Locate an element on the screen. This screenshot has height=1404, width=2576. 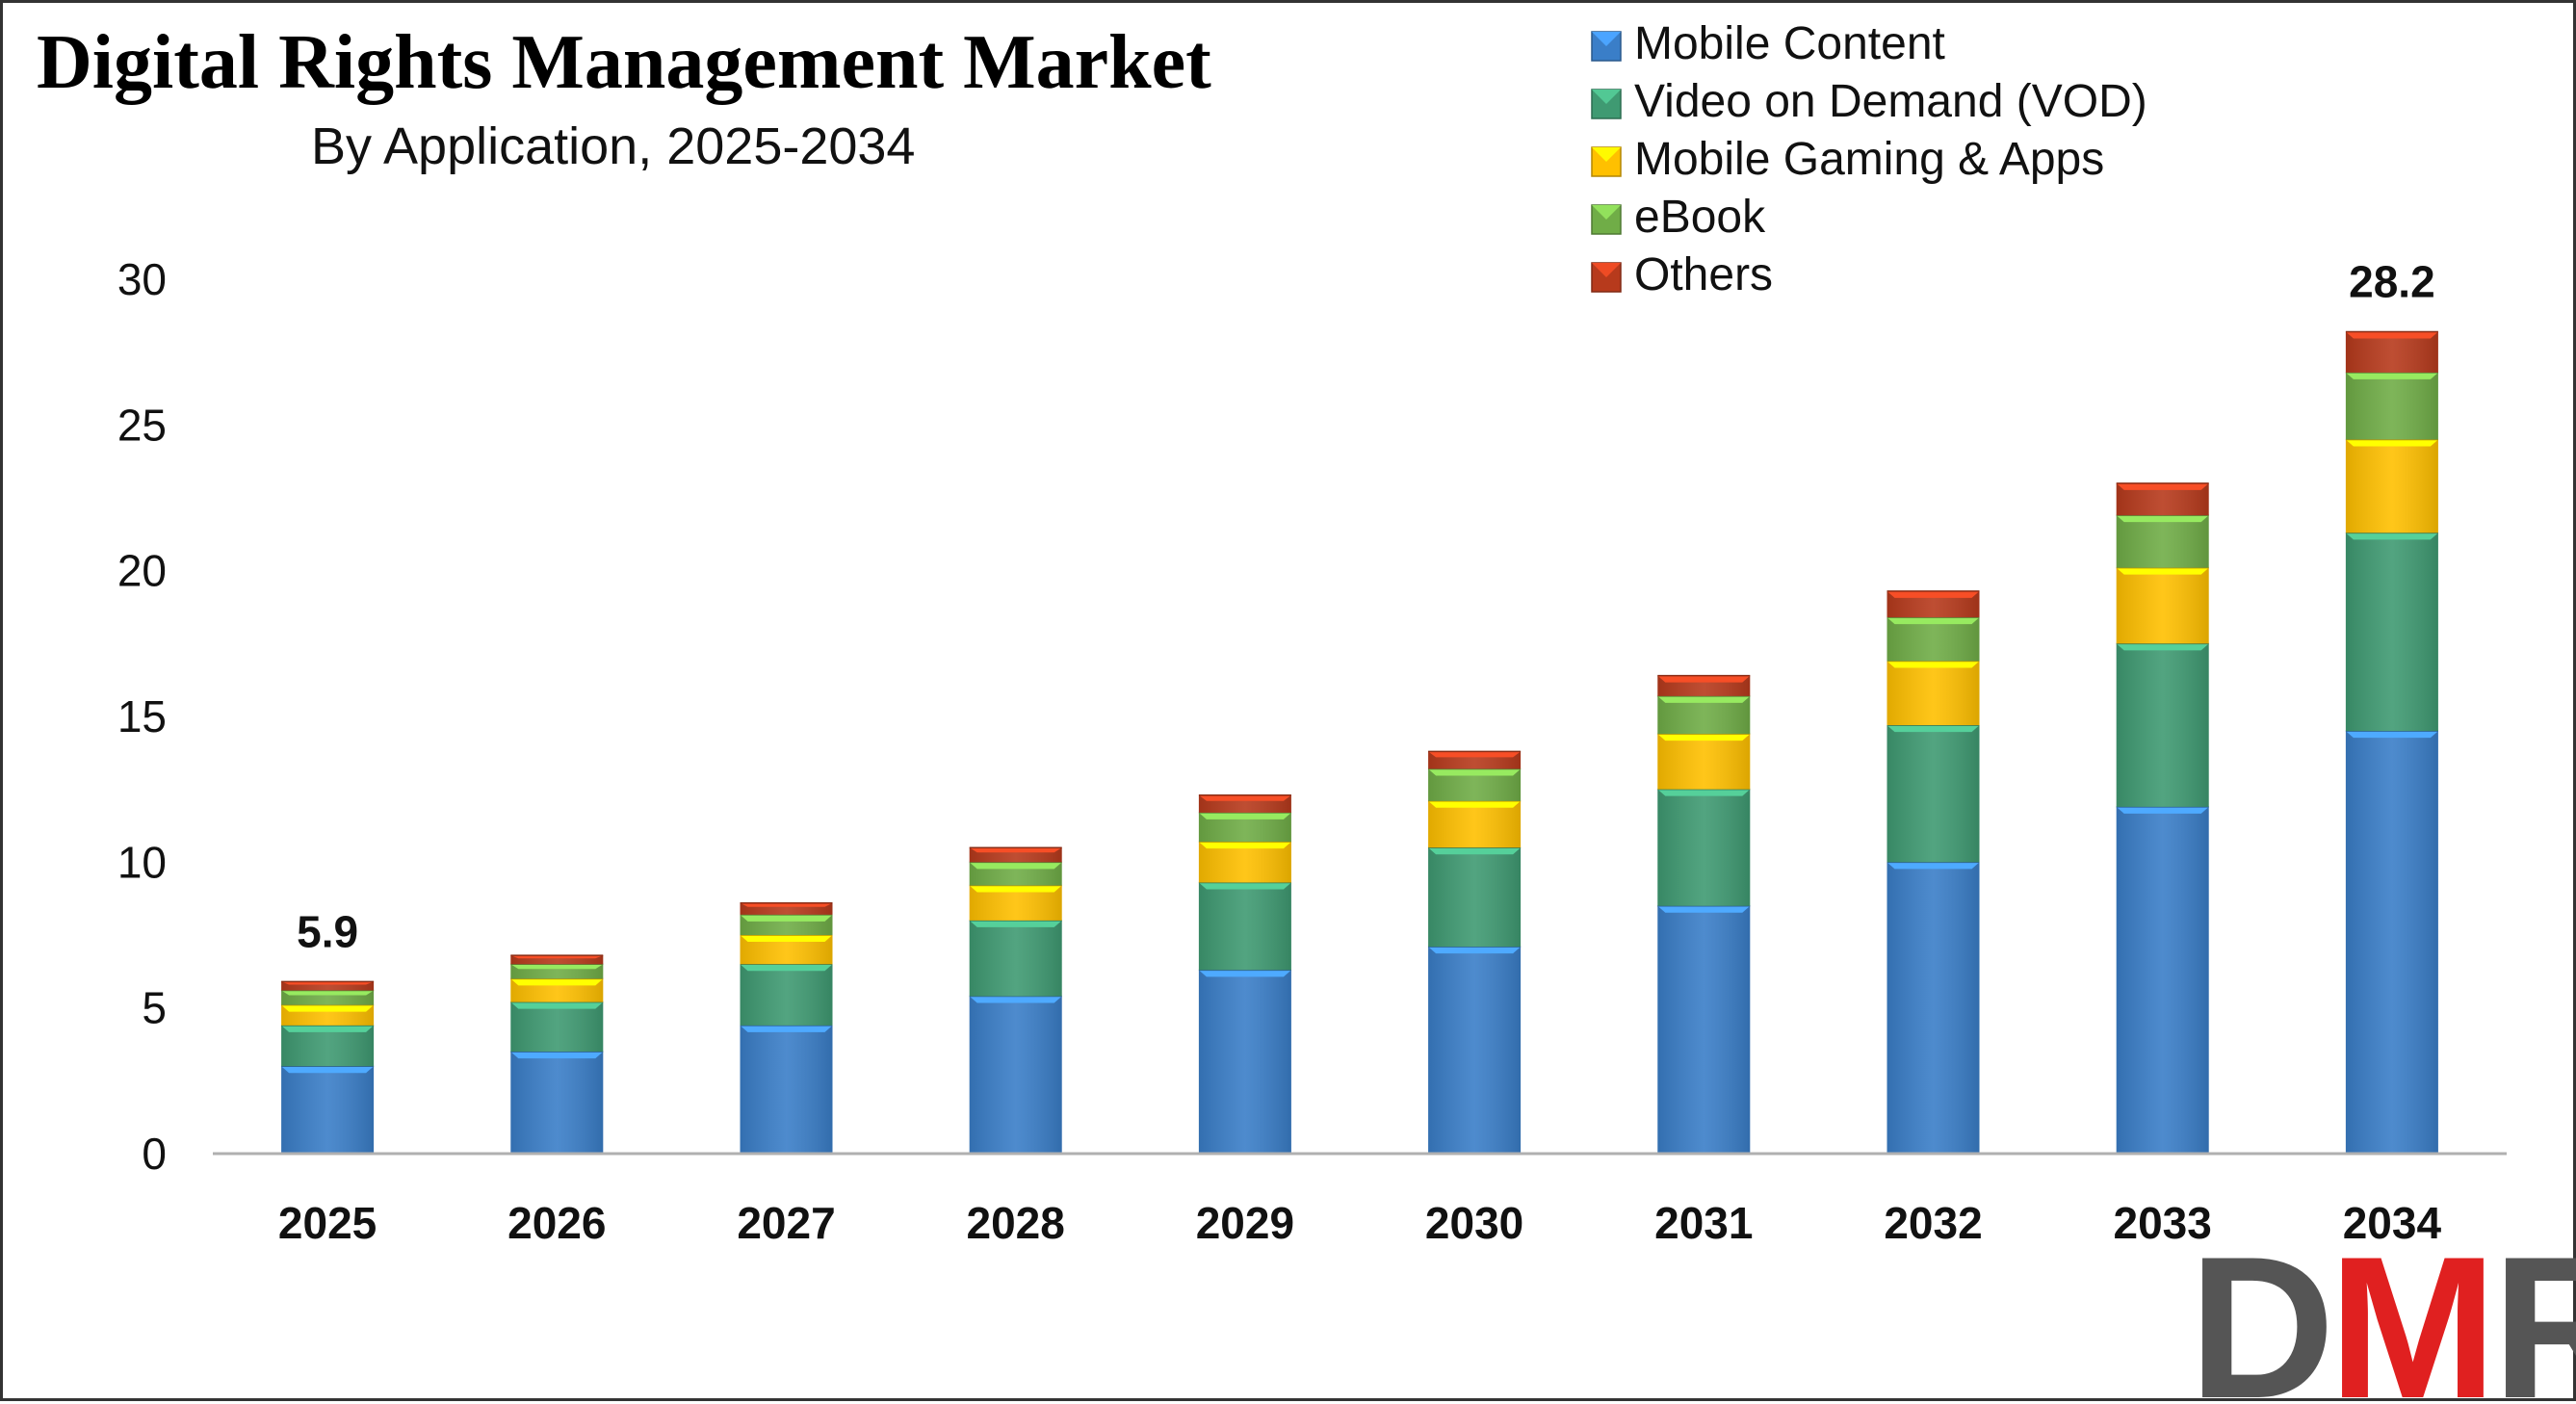
dmr-logo: D M R is located at coordinates (2382, 1309).